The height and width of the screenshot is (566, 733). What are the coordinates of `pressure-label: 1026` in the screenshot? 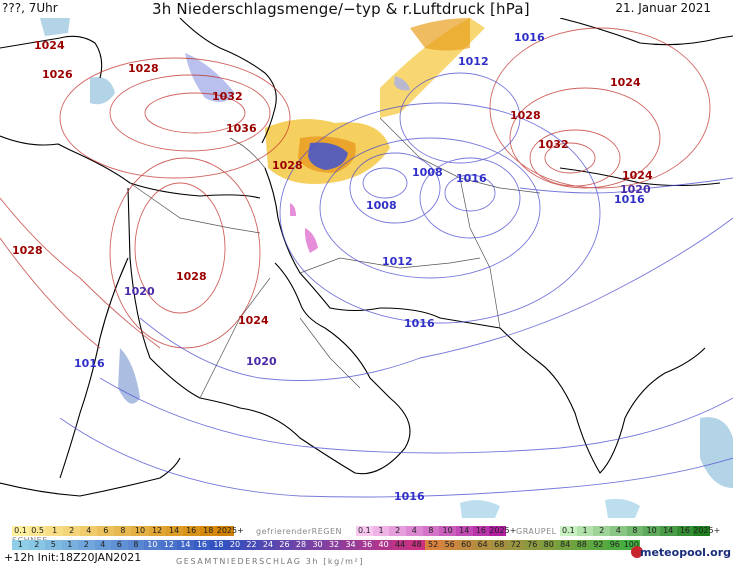 It's located at (57, 74).